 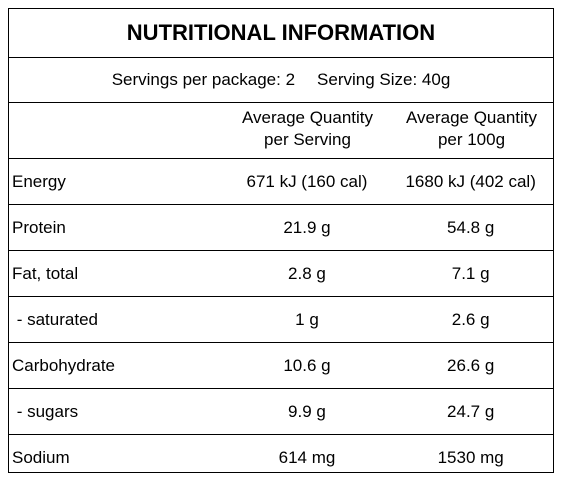 What do you see at coordinates (470, 319) in the screenshot?
I see `per-100g-value: 2.6 g` at bounding box center [470, 319].